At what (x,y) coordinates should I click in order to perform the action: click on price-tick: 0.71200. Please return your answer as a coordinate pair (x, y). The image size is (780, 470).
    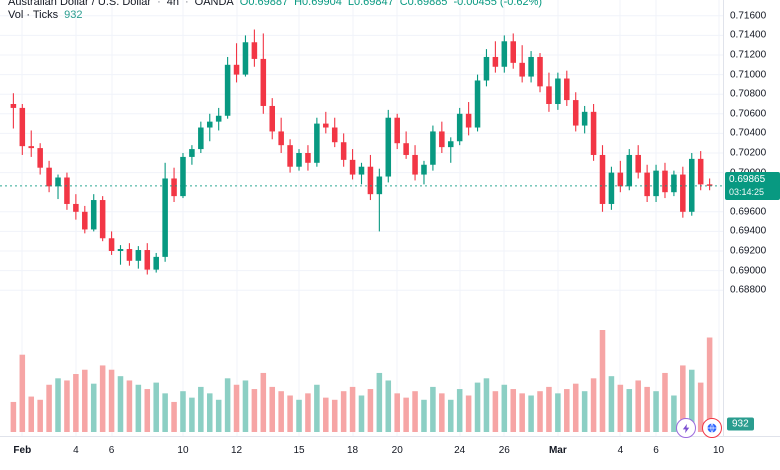
    Looking at the image, I should click on (748, 55).